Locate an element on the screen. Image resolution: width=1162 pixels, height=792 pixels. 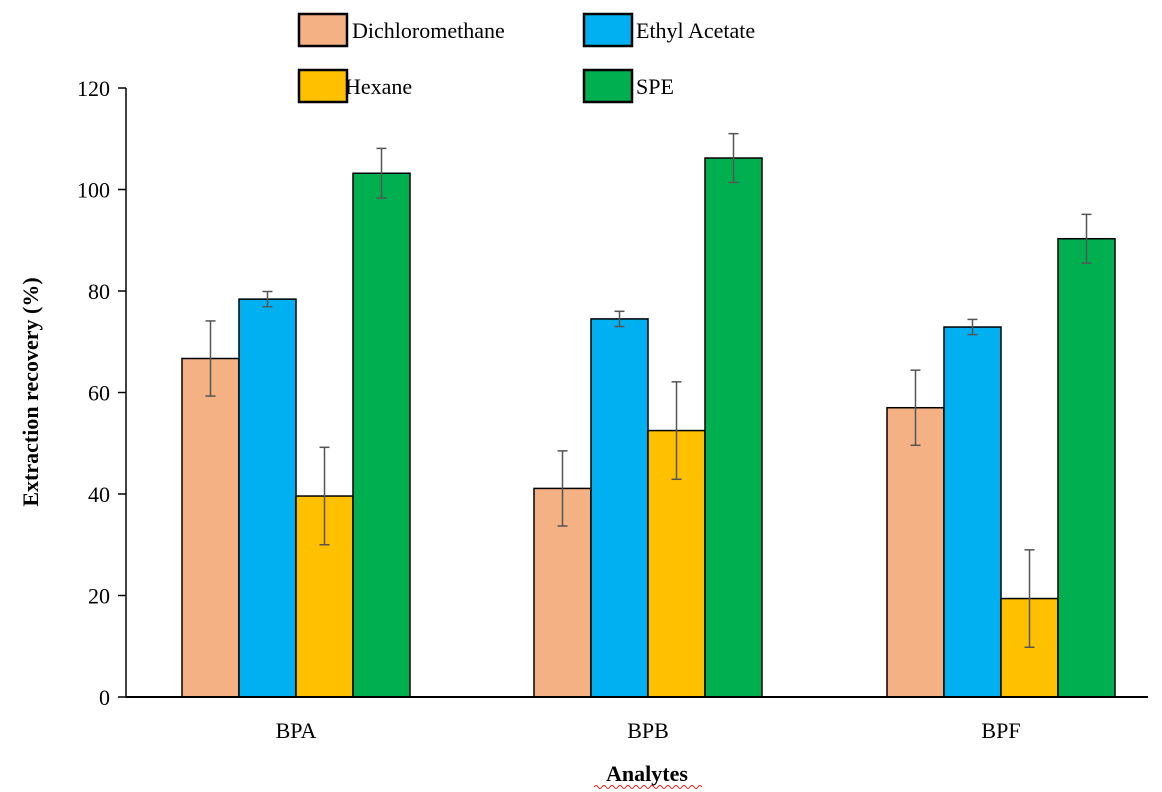
bar-bpa-ethyl-acetate is located at coordinates (267, 498).